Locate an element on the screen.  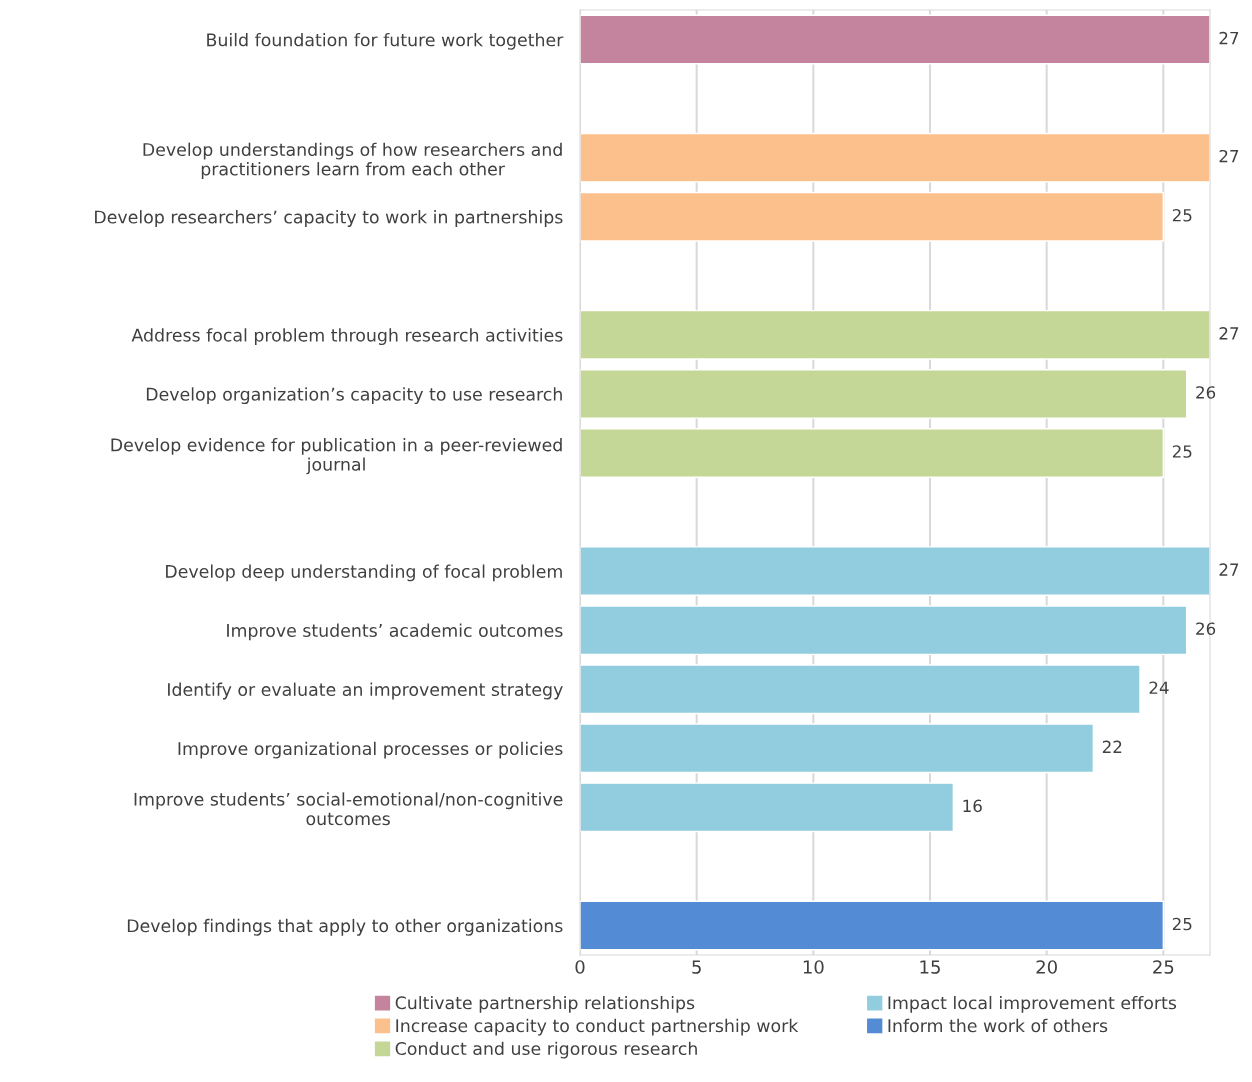
data-label: 16 is located at coordinates (972, 806).